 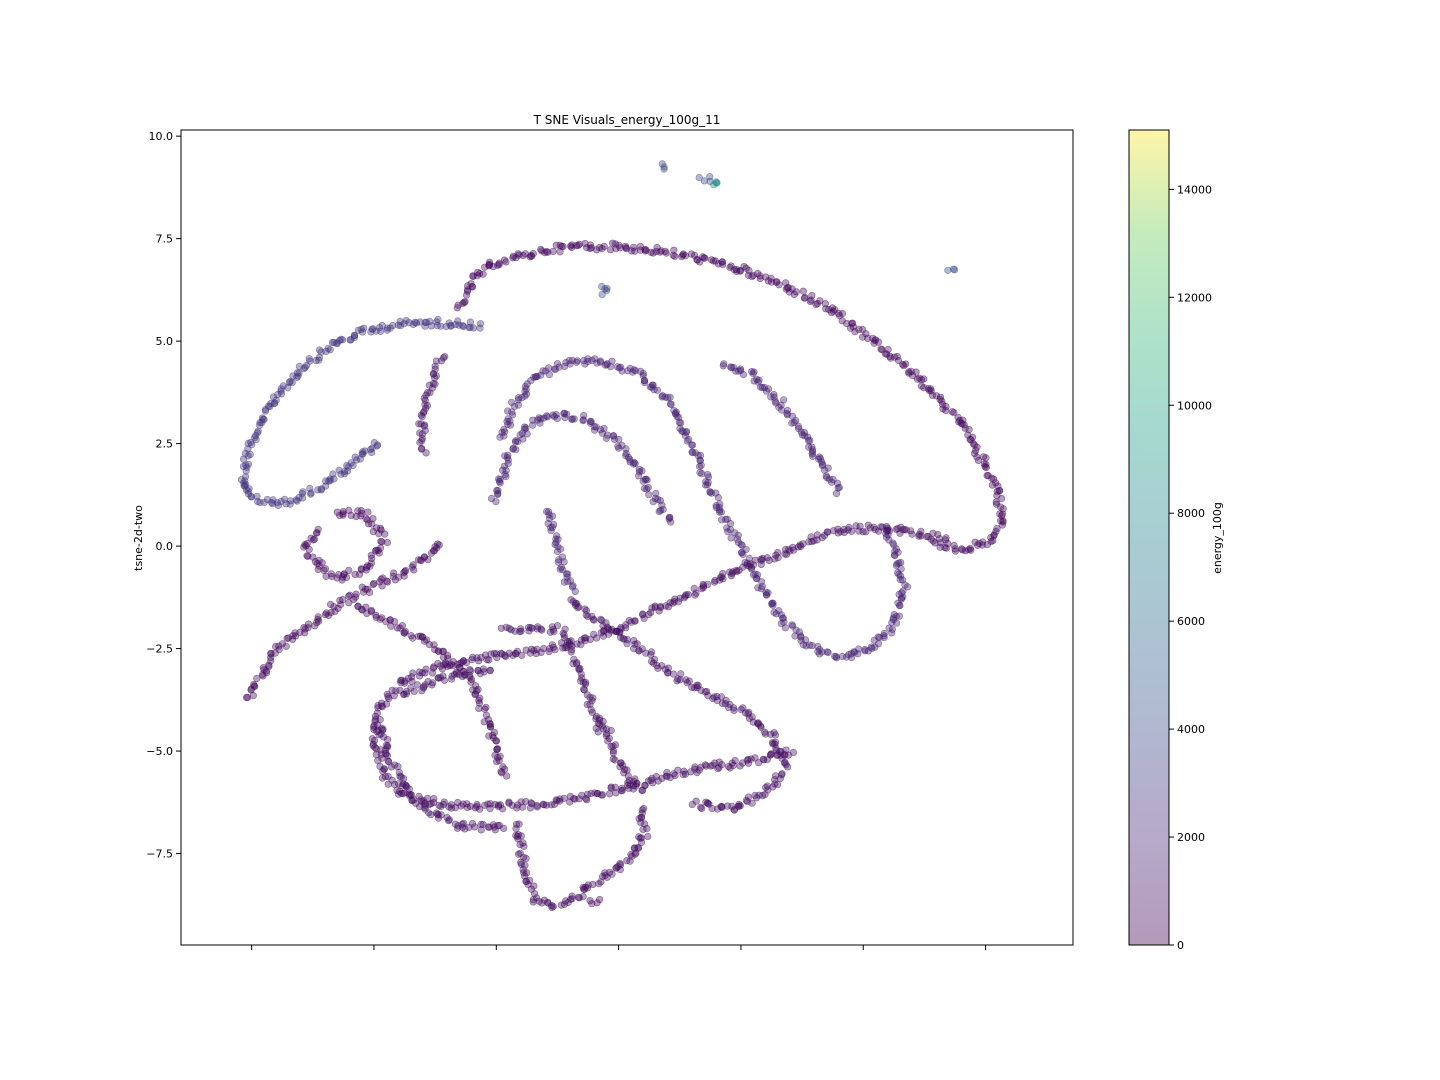 I want to click on colorbar-label: energy_100g, so click(x=1217, y=538).